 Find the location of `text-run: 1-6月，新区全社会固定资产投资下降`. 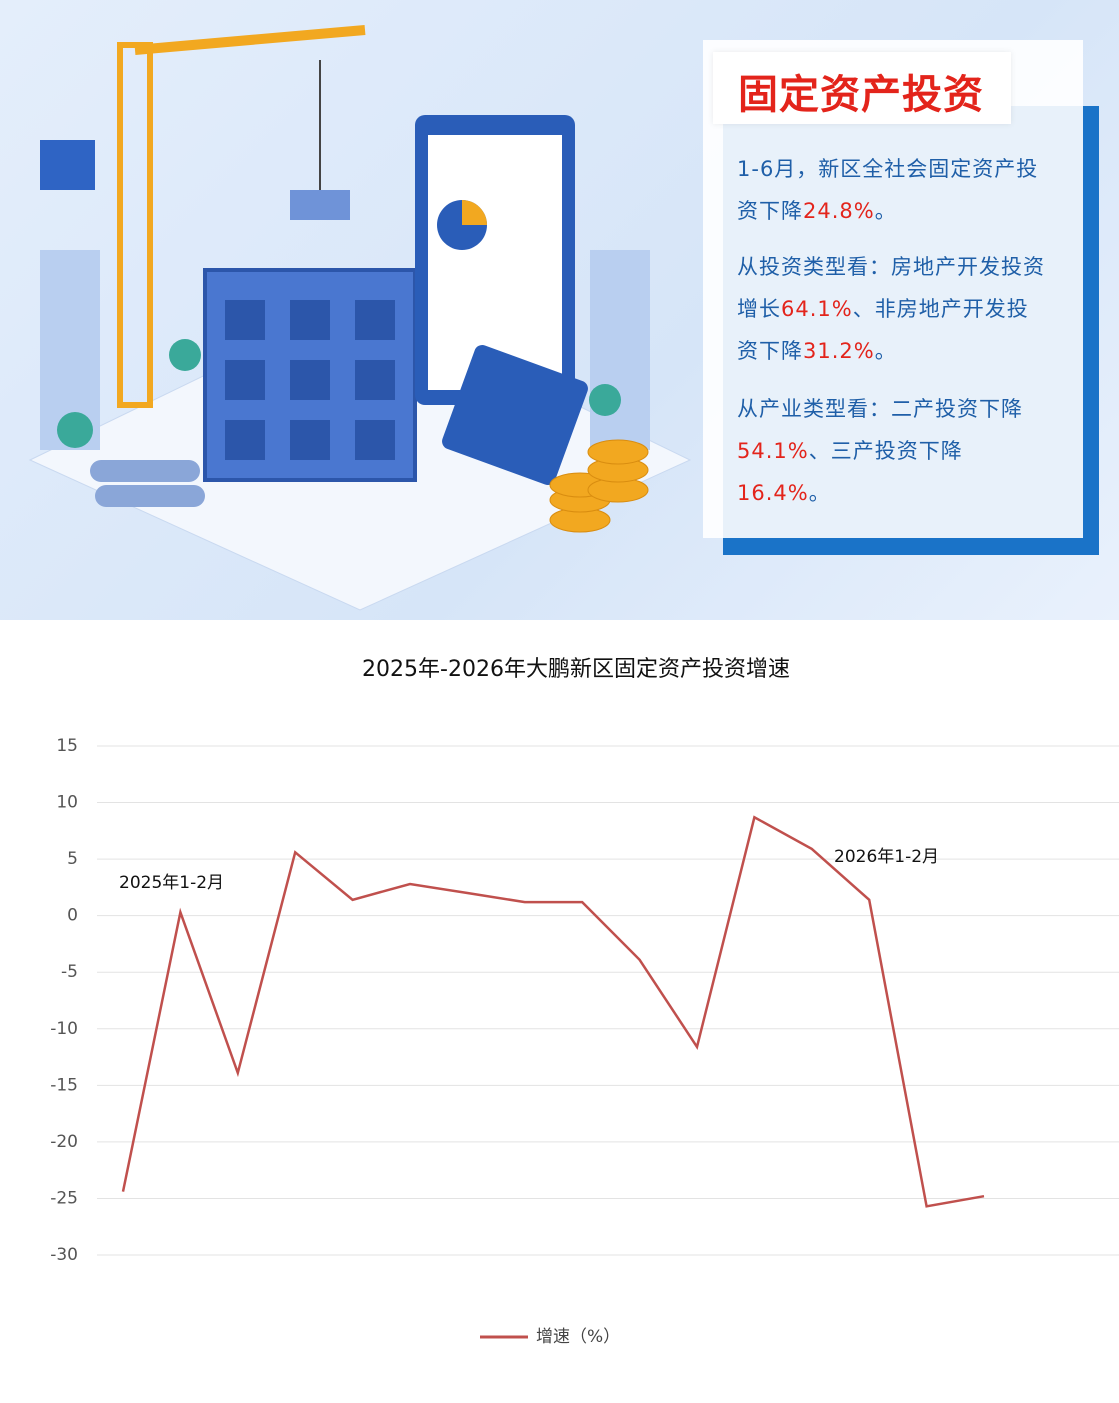

text-run: 1-6月，新区全社会固定资产投资下降 is located at coordinates (888, 190).